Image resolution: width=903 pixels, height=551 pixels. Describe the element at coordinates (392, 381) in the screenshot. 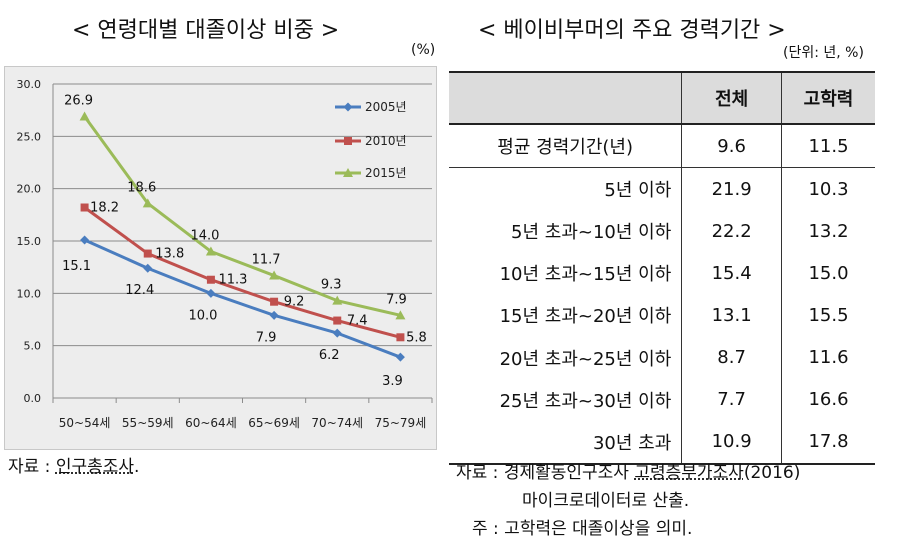

I see `data-label: 3.9` at that location.